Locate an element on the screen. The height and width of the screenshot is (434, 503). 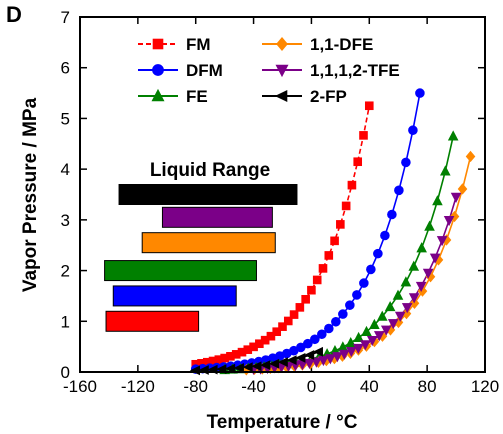
data-point-1-1-dfe is located at coordinates (414, 303).